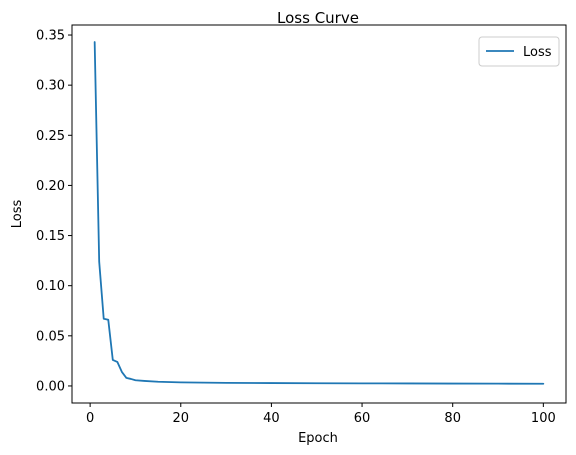  I want to click on y-tick-label: 0.20, so click(50, 186).